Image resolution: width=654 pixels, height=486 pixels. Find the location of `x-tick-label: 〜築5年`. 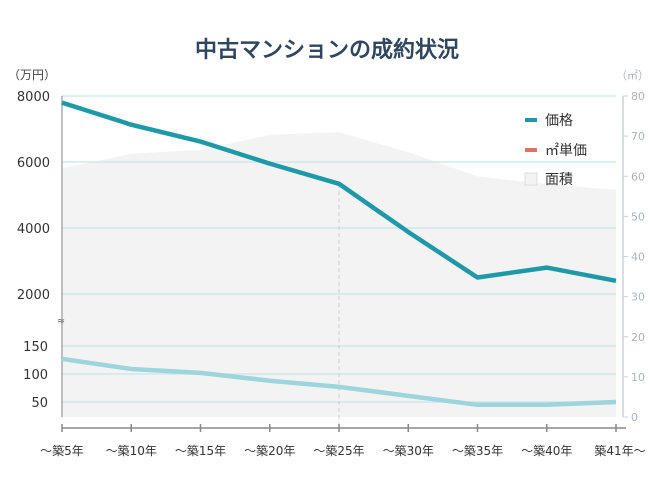

x-tick-label: 〜築5年 is located at coordinates (62, 450).